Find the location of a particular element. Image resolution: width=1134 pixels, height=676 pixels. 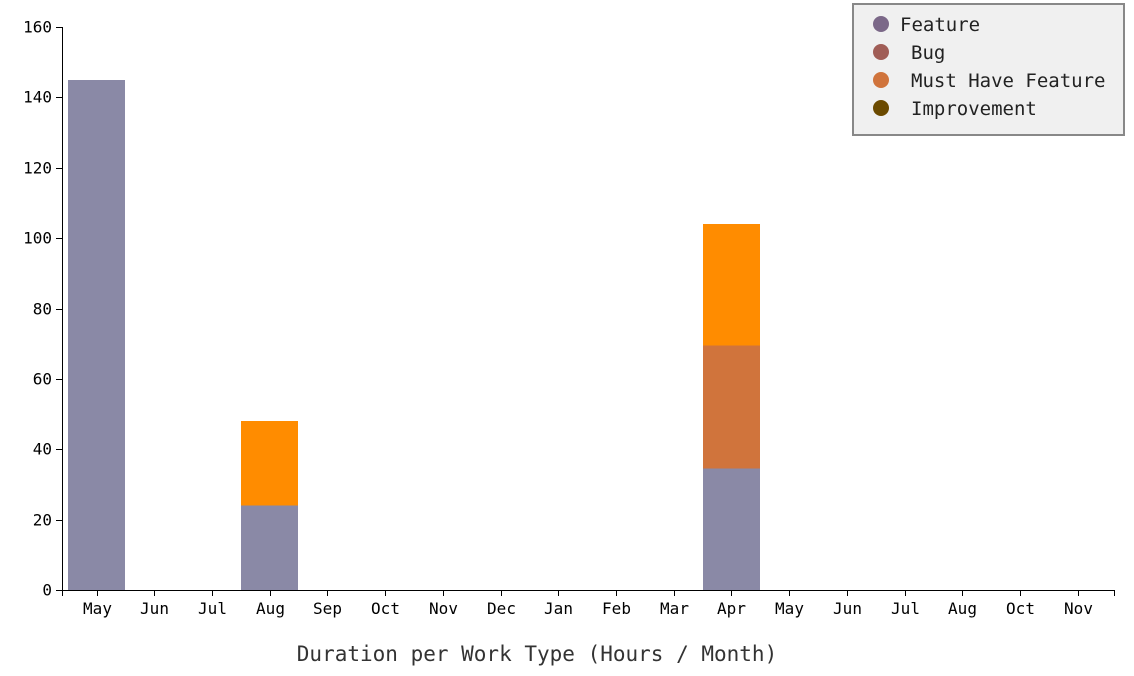

x-tick-label-sep-4: Sep is located at coordinates (327, 608).